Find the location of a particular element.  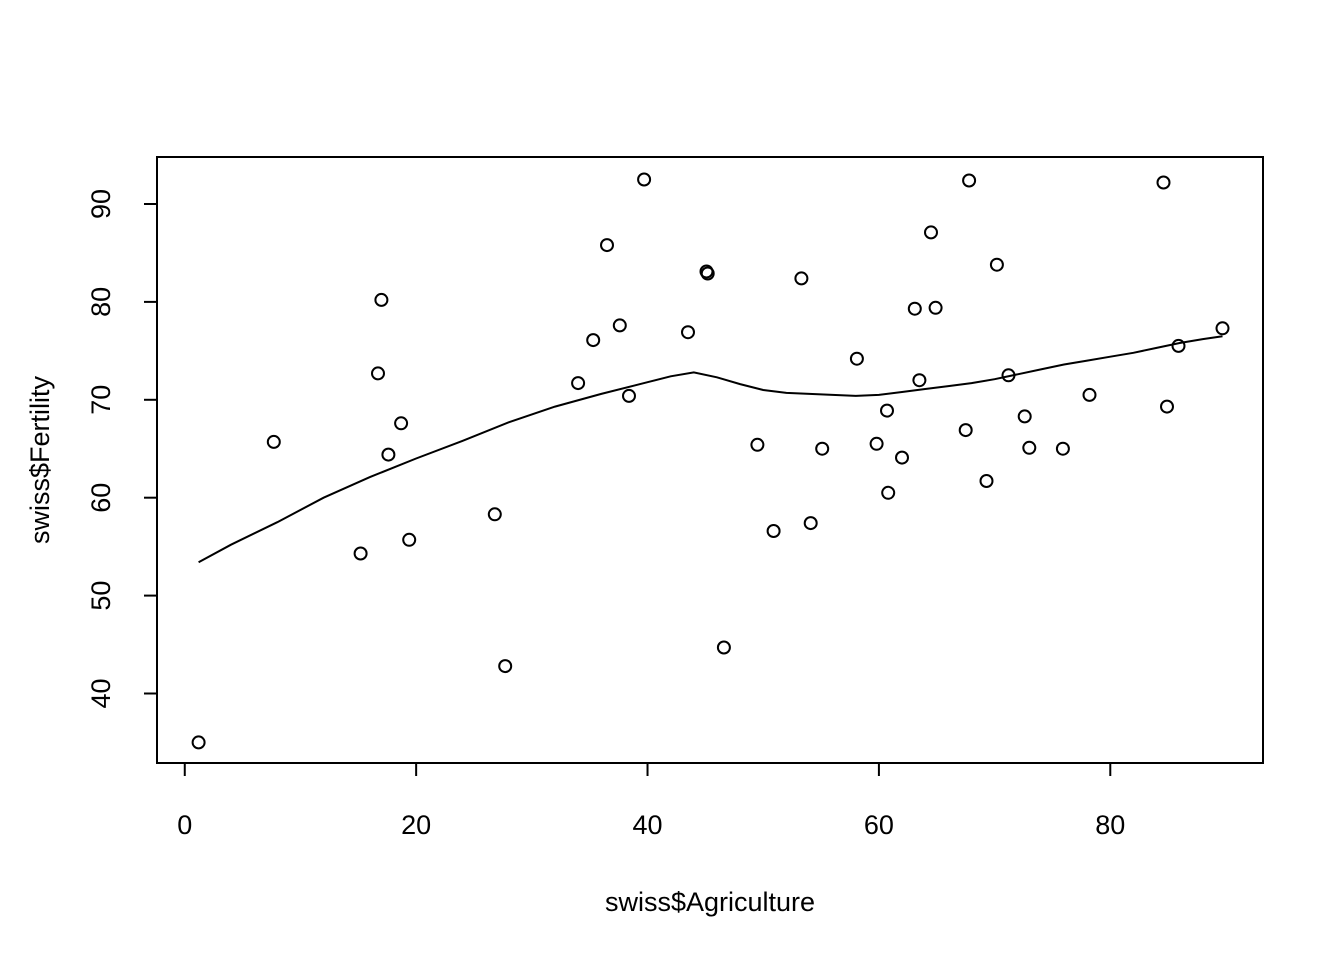

y-tick-label: 80 is located at coordinates (101, 302).